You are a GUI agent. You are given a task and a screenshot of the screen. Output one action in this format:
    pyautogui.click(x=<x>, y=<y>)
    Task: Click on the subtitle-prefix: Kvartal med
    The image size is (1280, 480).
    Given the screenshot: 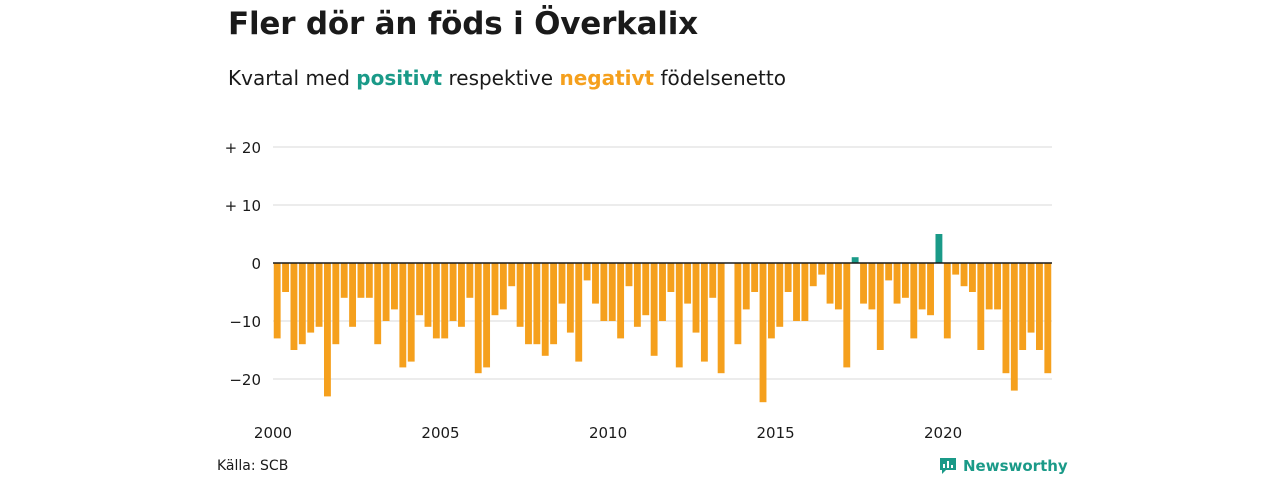 What is the action you would take?
    pyautogui.click(x=292, y=78)
    